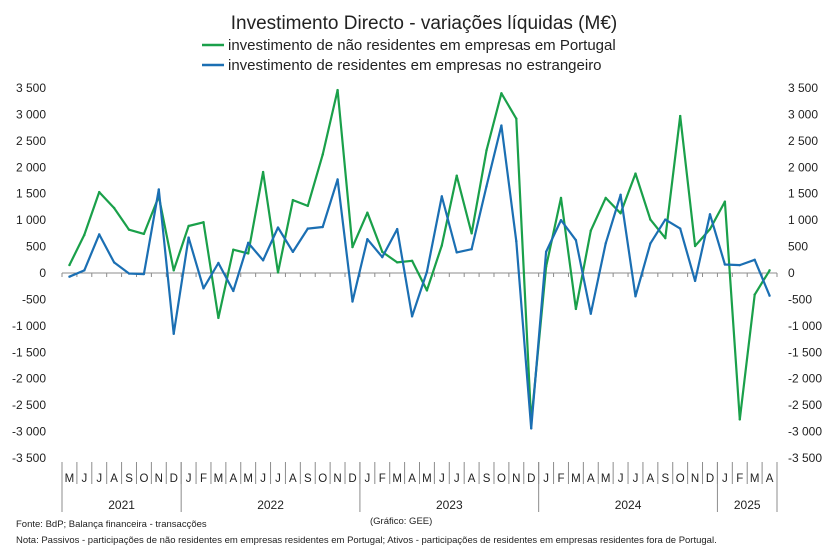 The height and width of the screenshot is (559, 839). What do you see at coordinates (31, 141) in the screenshot?
I see `y-tick-label-left: 2 500` at bounding box center [31, 141].